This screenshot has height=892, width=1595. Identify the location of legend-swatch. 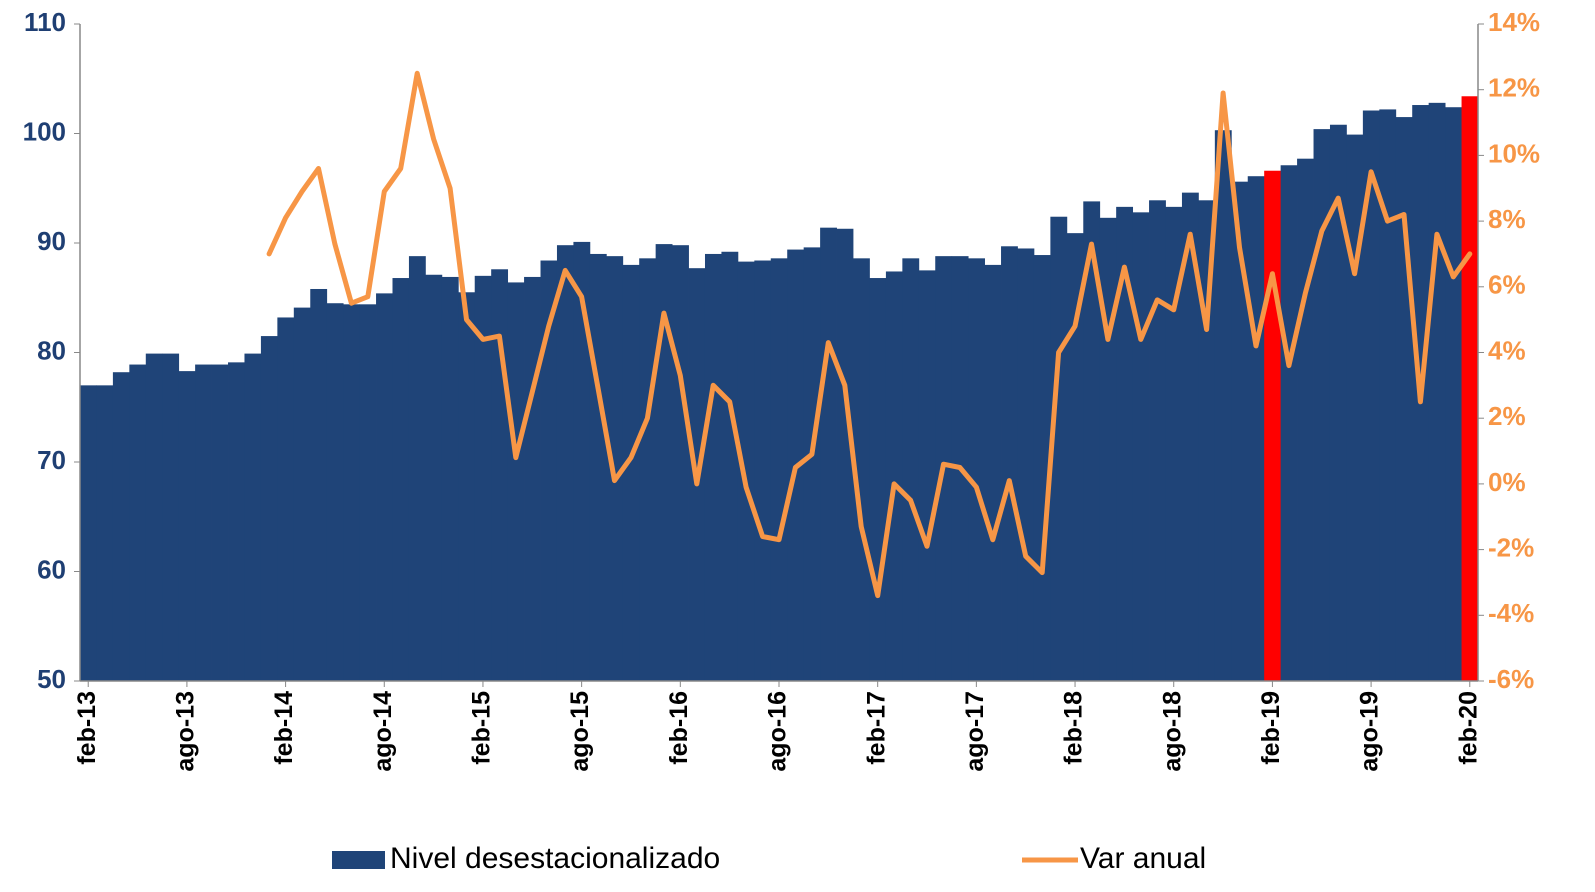
(358, 860).